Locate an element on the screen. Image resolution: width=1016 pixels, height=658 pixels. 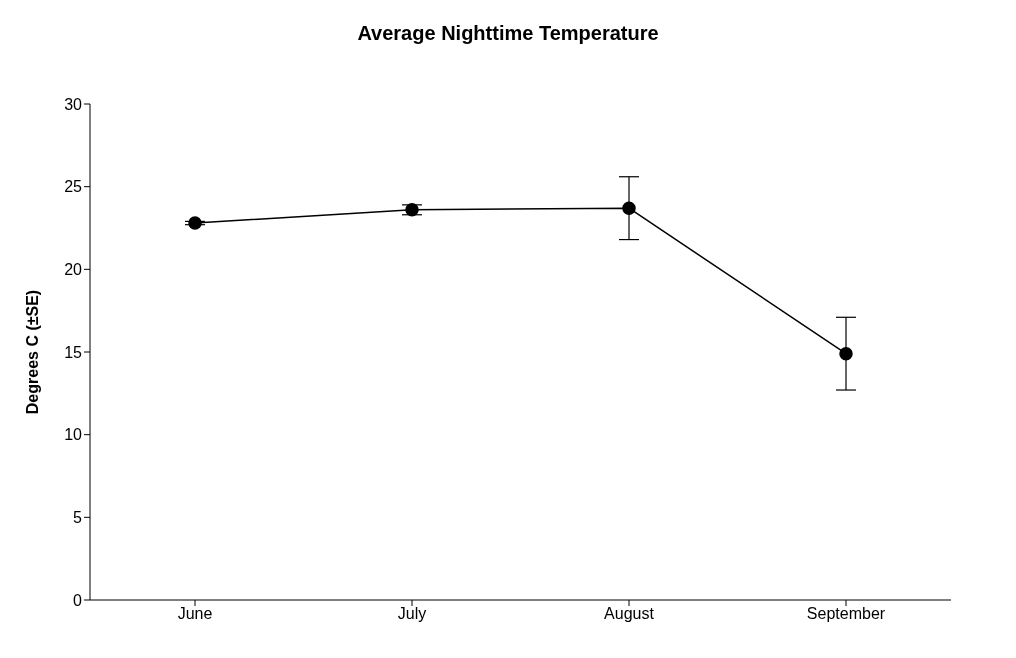
y-tick-label: 30 is located at coordinates (73, 104).